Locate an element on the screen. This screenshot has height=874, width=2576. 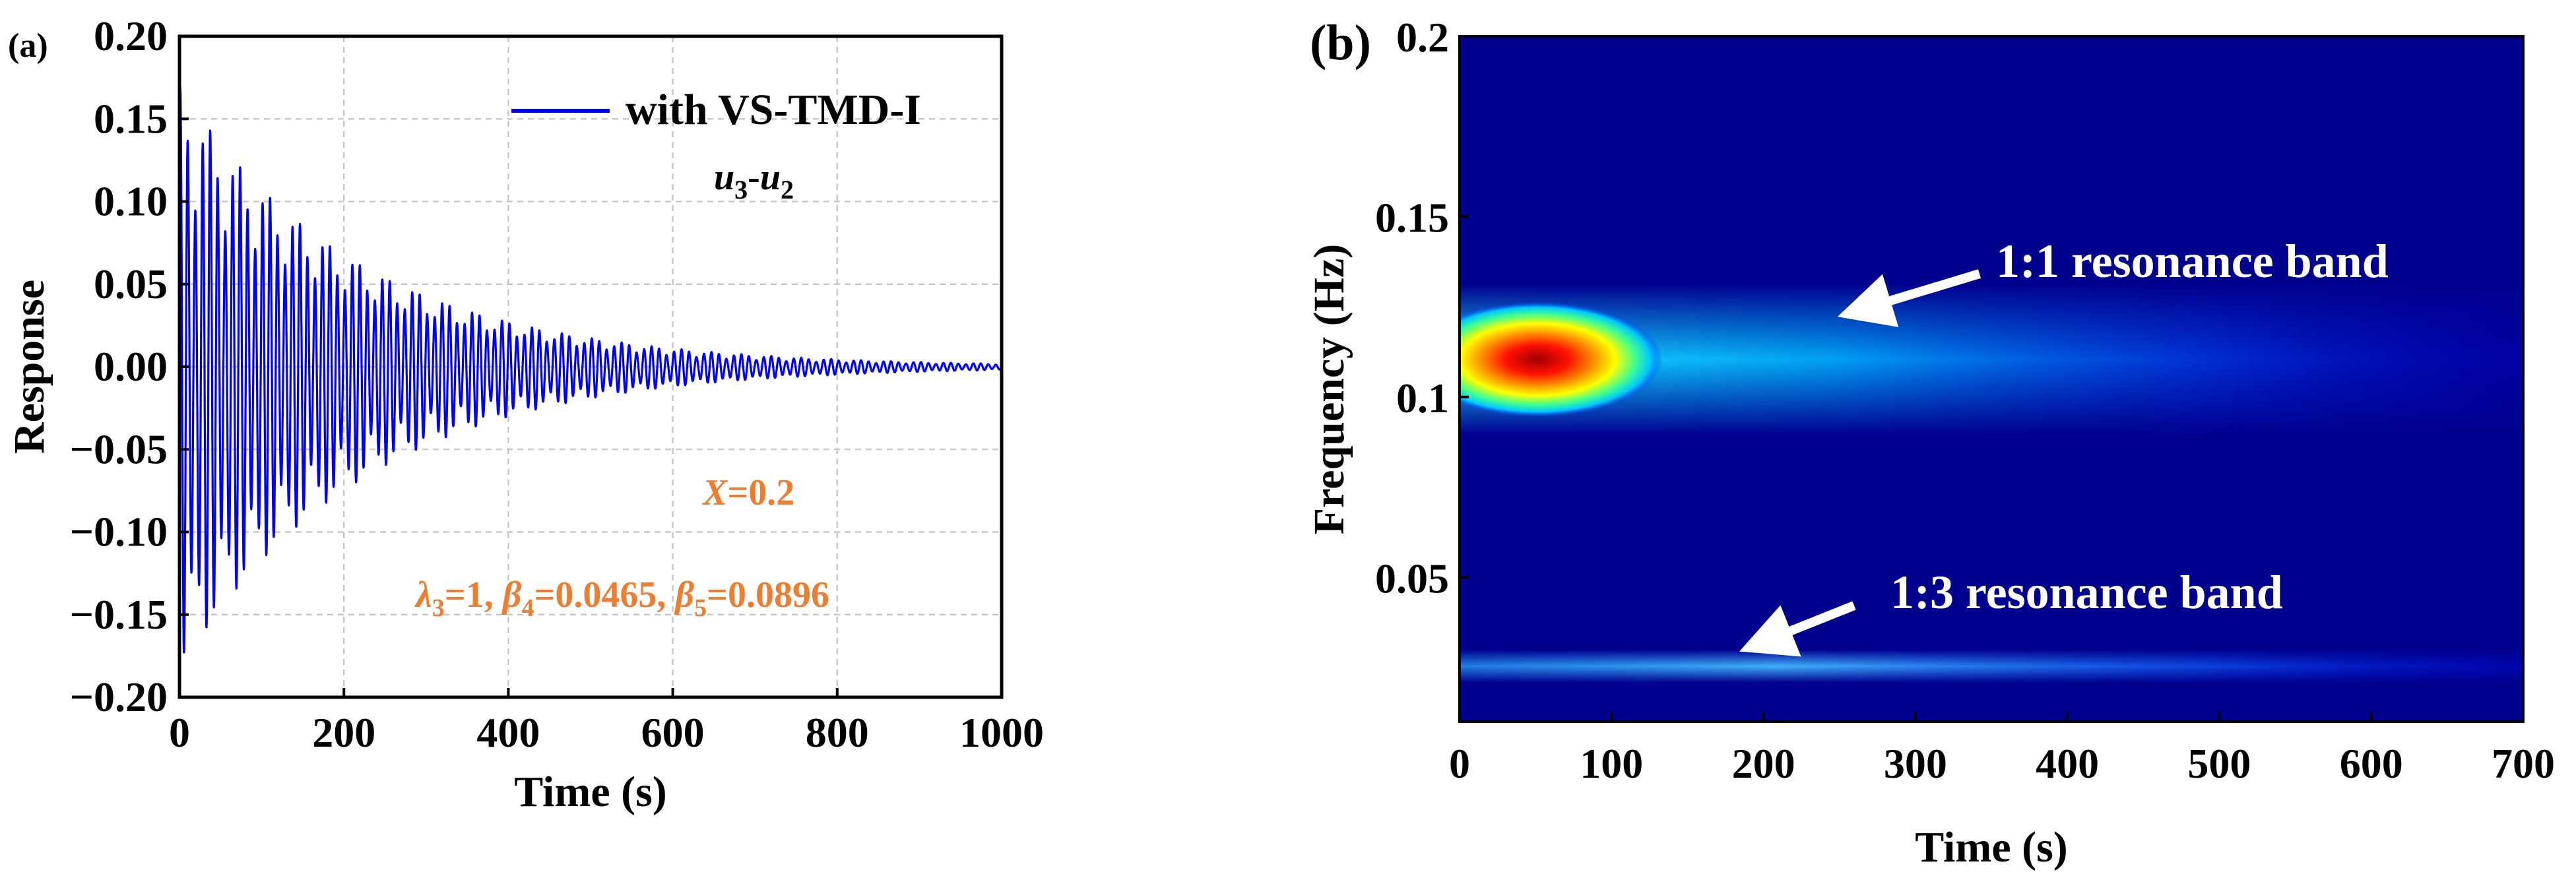
panel-b-label: (b) is located at coordinates (1340, 43).